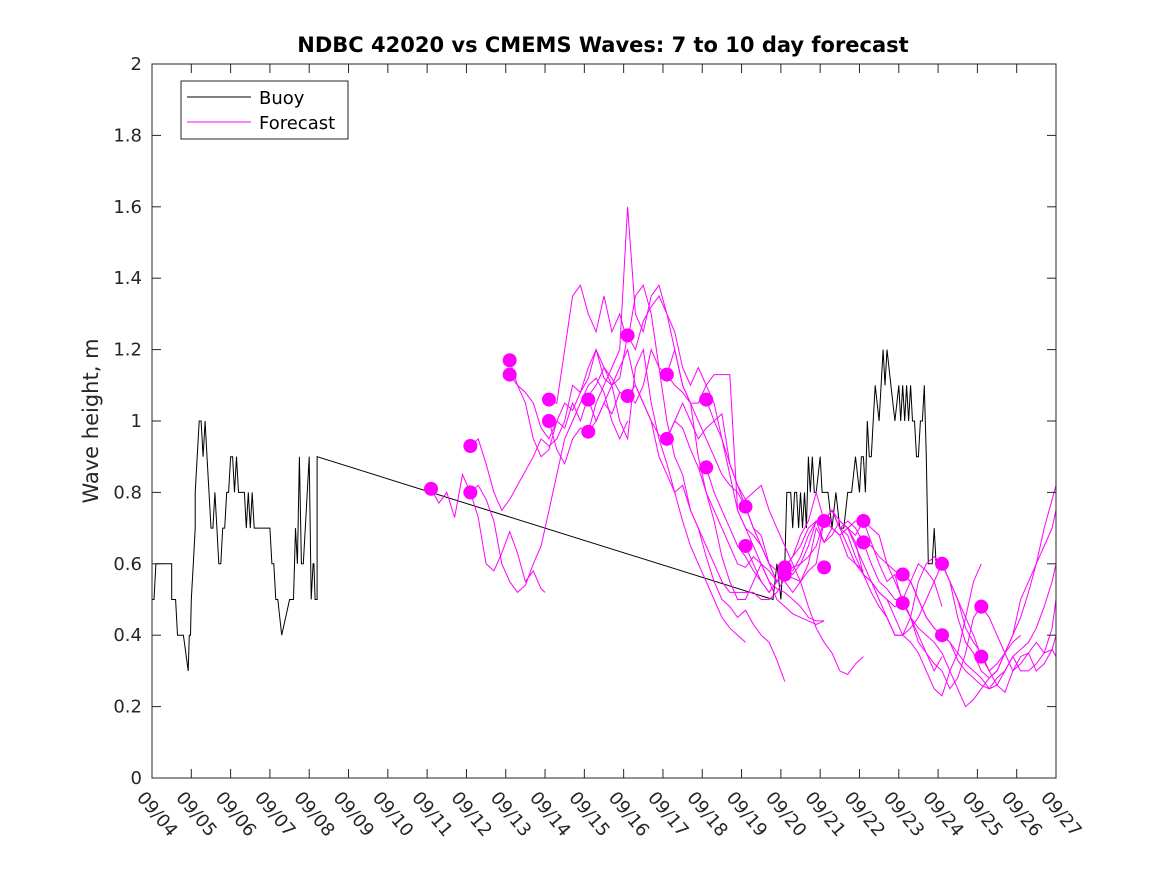 The width and height of the screenshot is (1167, 875). What do you see at coordinates (127, 135) in the screenshot?
I see `y-tick-label: 1.8` at bounding box center [127, 135].